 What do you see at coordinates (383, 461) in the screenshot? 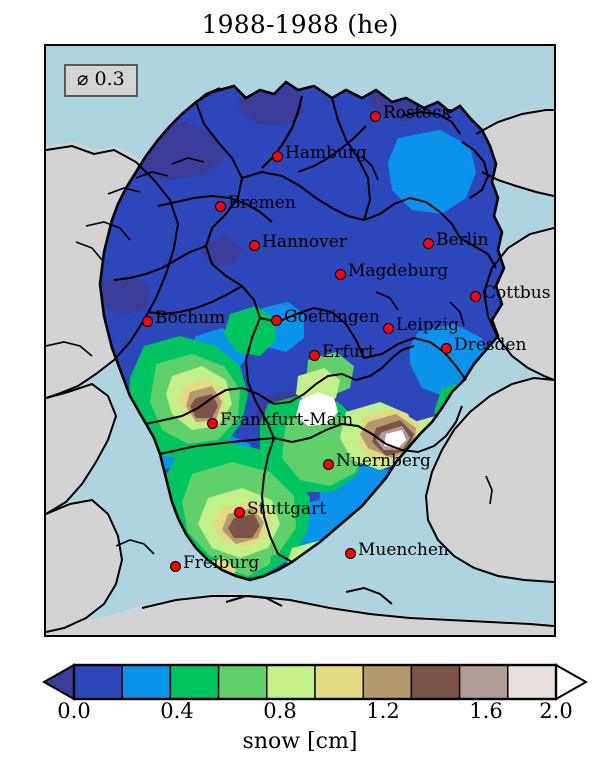
I see `city-label: Nuernberg` at bounding box center [383, 461].